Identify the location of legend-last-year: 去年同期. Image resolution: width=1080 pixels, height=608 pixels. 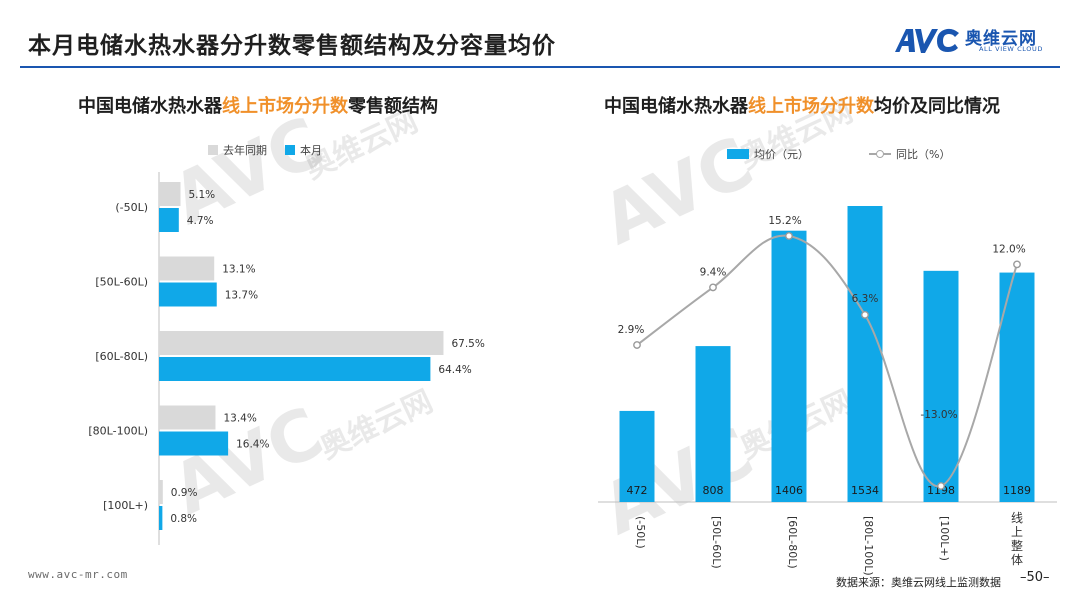
(237, 150).